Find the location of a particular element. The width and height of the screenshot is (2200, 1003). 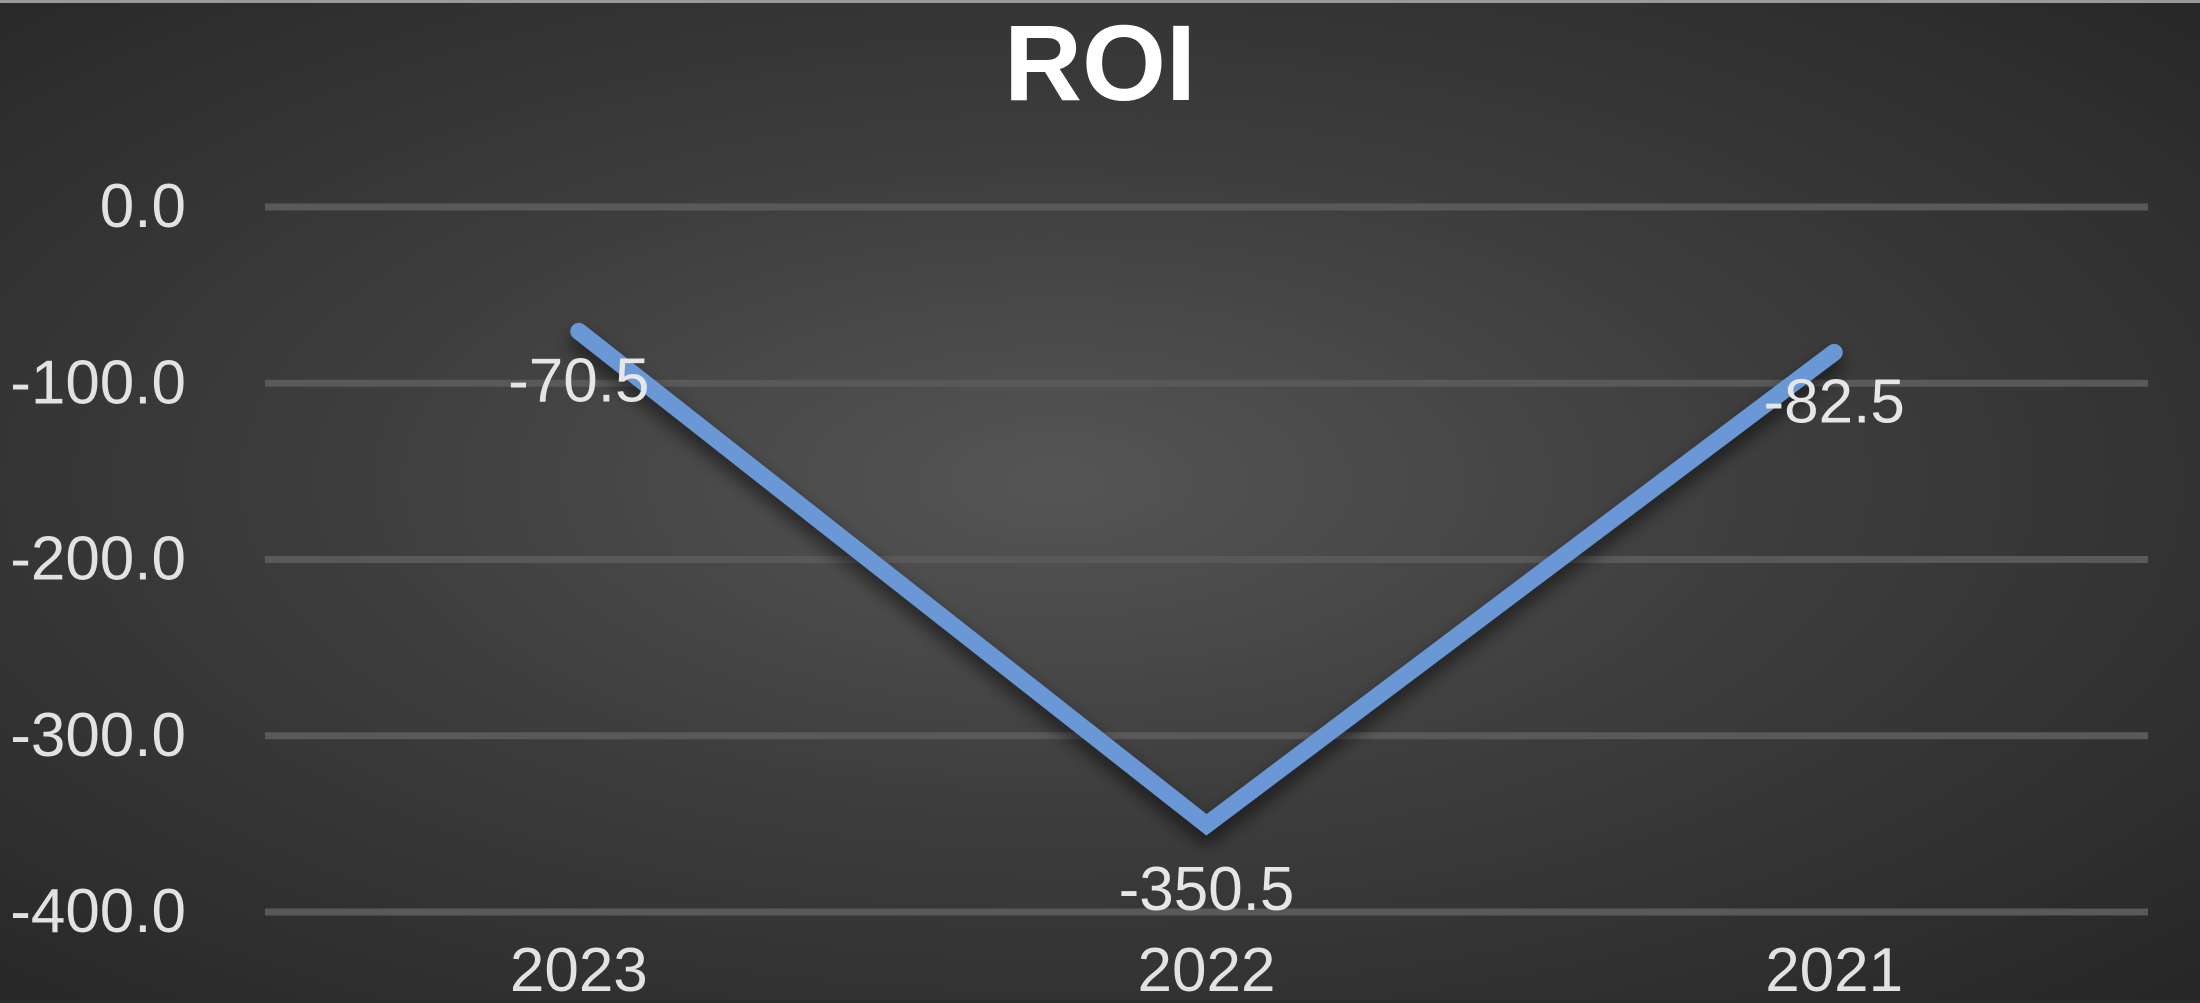

data-label: -82.5 is located at coordinates (1834, 401).